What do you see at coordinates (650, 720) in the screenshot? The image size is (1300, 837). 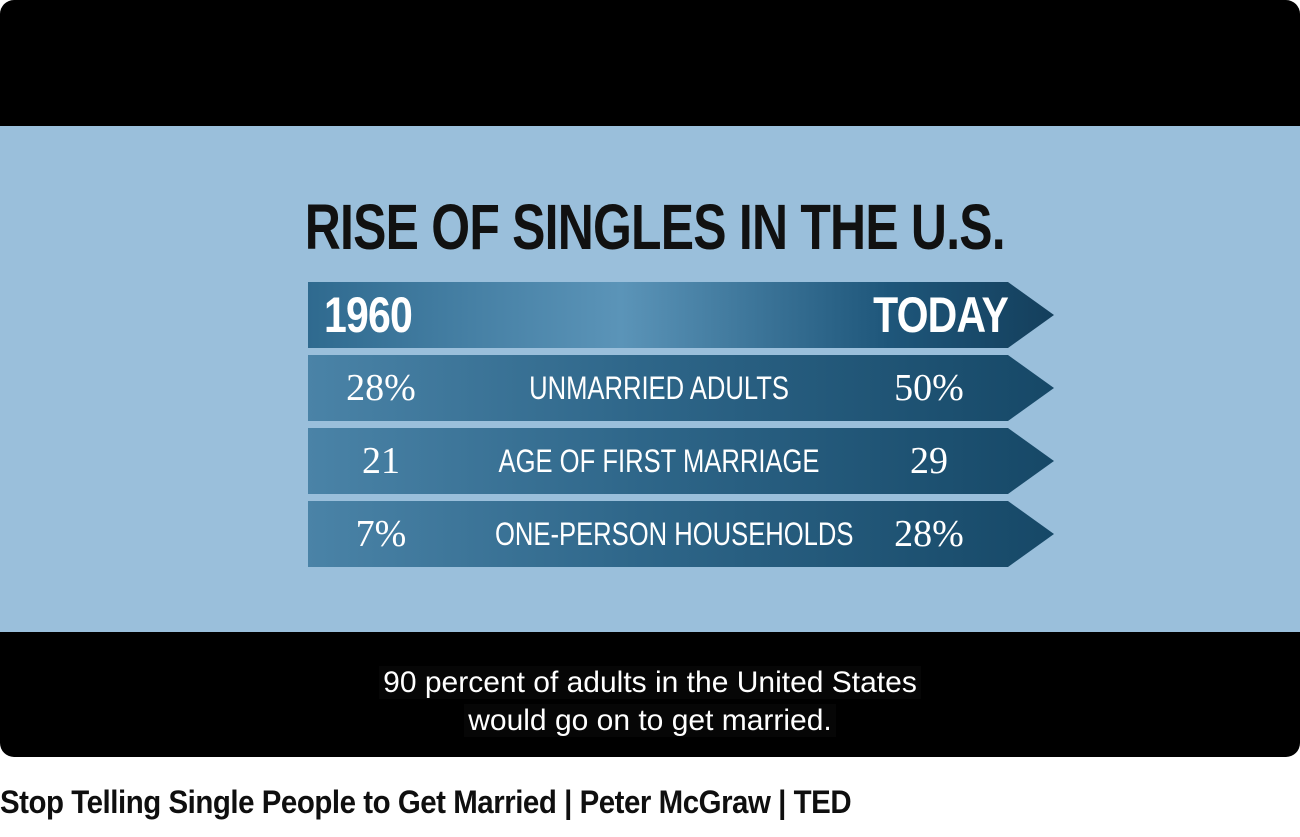 I see `caption-line-2: would go on to get married.` at bounding box center [650, 720].